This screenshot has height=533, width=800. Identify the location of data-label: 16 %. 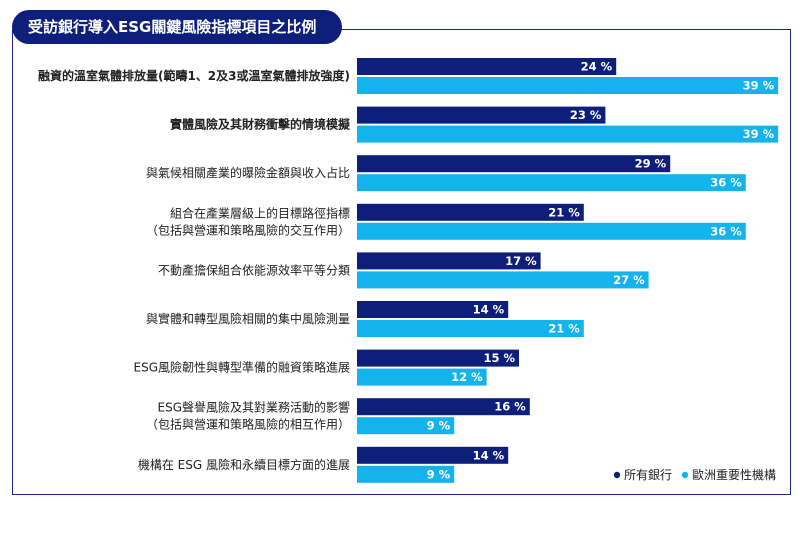
(510, 407).